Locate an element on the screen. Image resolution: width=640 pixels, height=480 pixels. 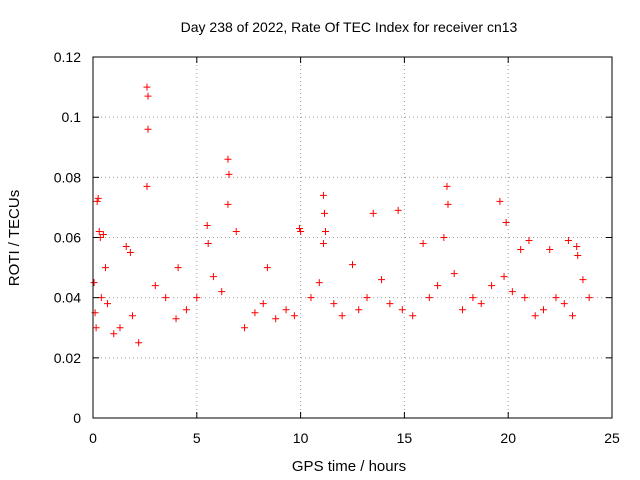
y-tick-label: 0.08 is located at coordinates (67, 177).